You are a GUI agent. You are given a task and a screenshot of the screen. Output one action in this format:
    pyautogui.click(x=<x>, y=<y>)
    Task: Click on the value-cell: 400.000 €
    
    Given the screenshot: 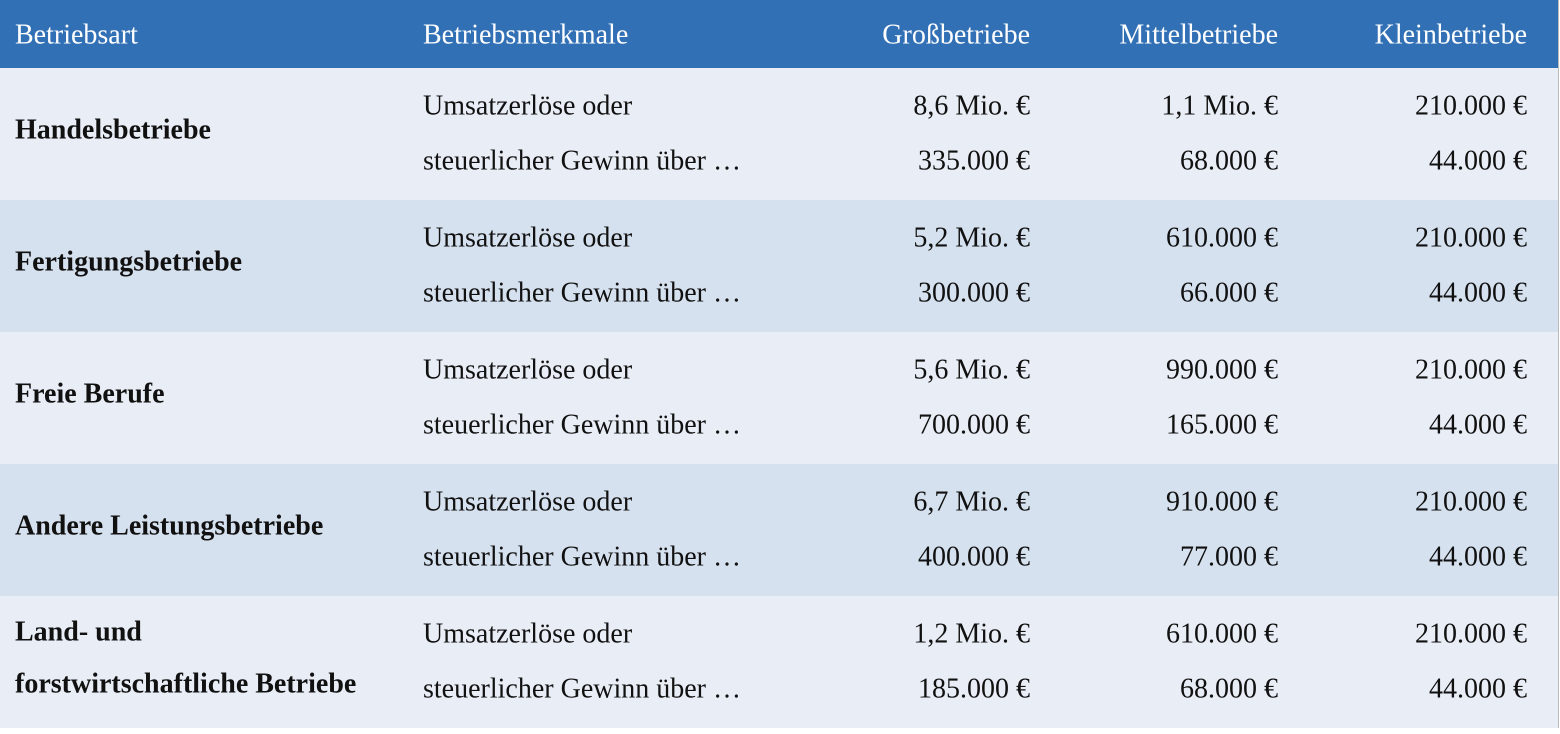 What is the action you would take?
    pyautogui.click(x=974, y=556)
    